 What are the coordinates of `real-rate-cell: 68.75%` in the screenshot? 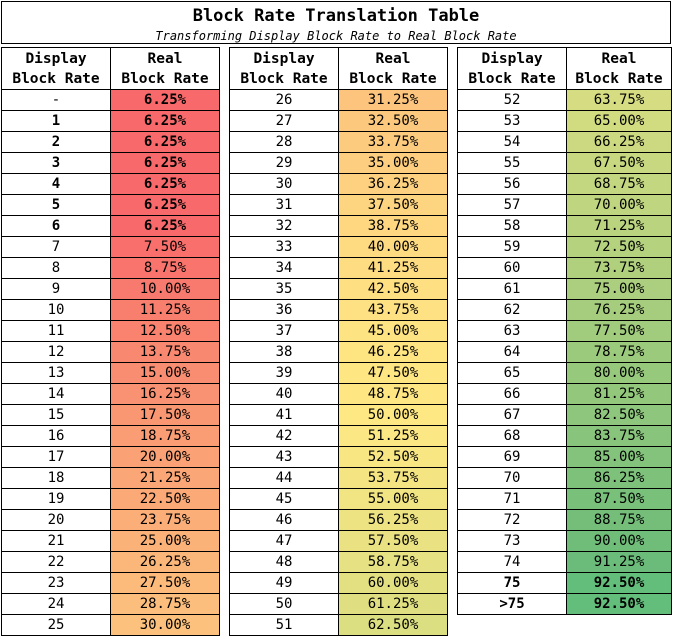 It's located at (619, 184).